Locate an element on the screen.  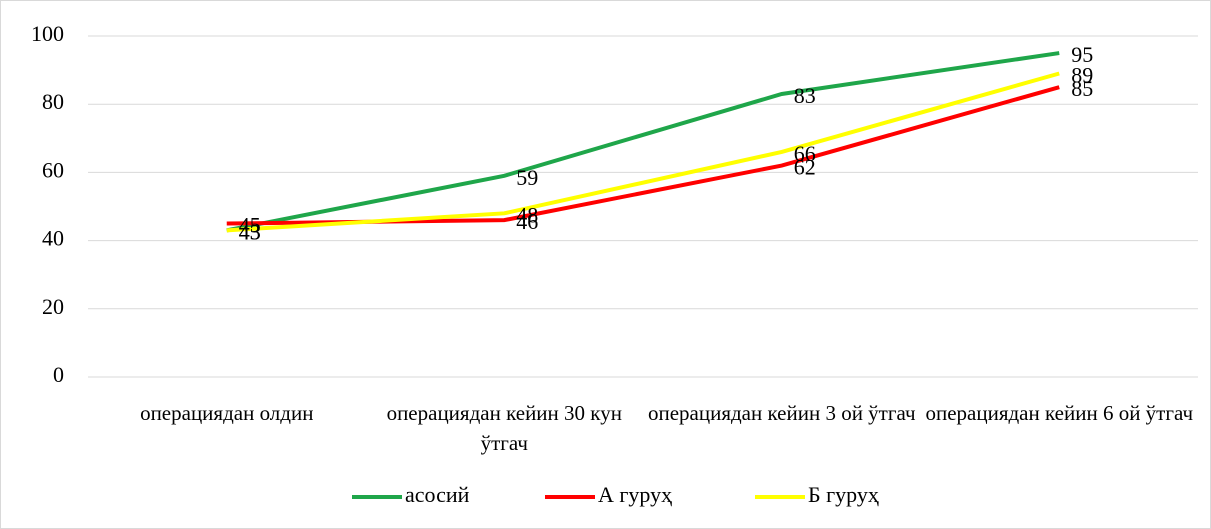
x-tick-label: операциядан кейин 6 ой ўтгач is located at coordinates (1059, 413).